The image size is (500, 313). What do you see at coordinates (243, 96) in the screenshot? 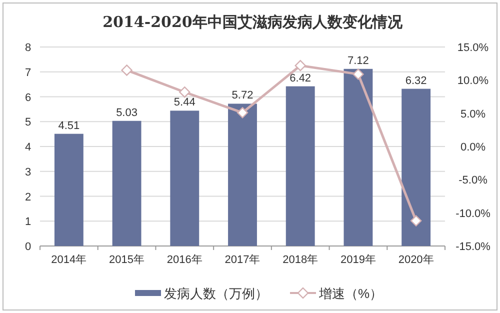
I see `data-label: 5.72` at bounding box center [243, 96].